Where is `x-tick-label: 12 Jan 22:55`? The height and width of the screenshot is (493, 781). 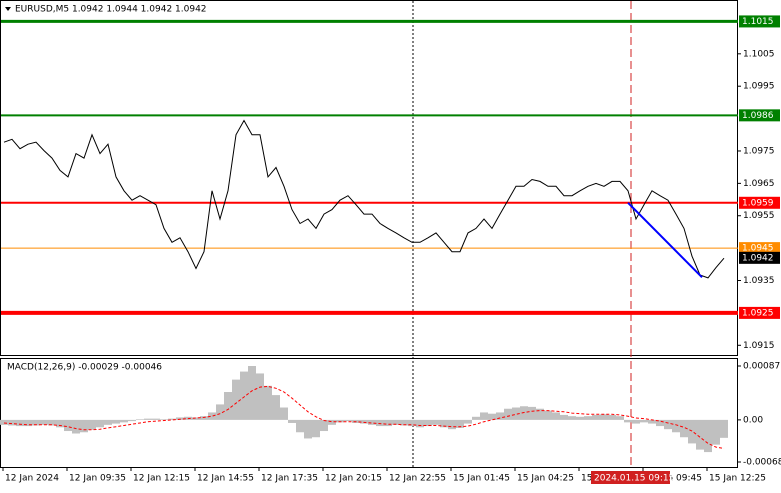
x-tick-label: 12 Jan 22:55 is located at coordinates (417, 479).